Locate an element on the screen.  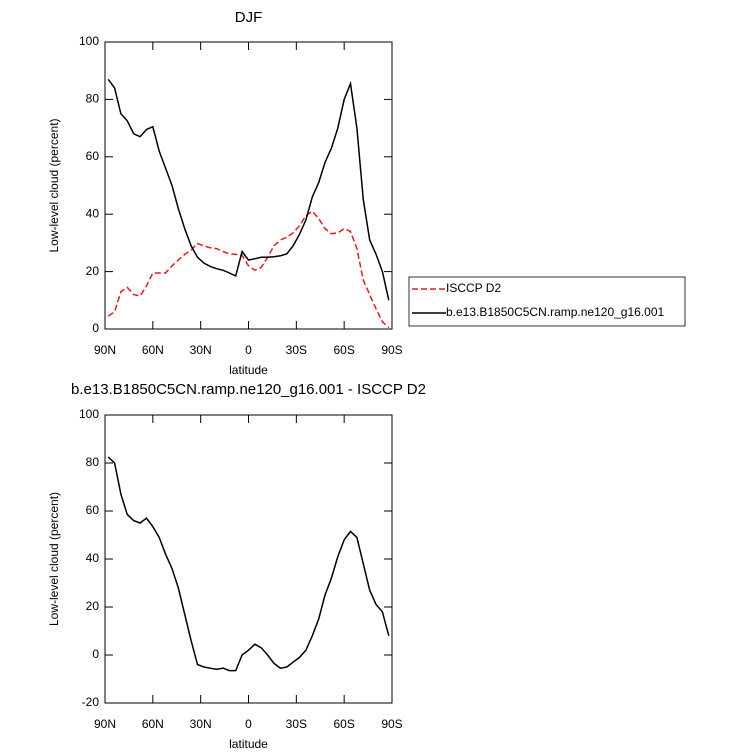
chart-title: DJF is located at coordinates (249, 17).